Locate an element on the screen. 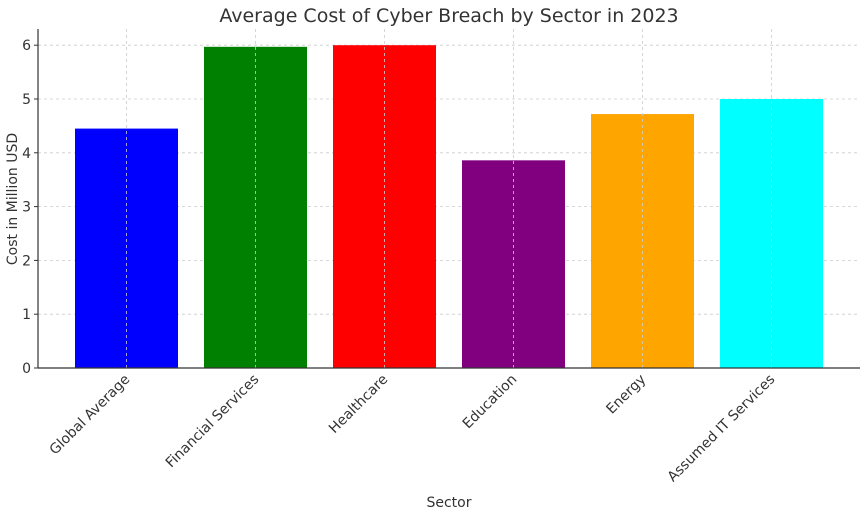 The image size is (865, 514). y-tick-label: 5 is located at coordinates (26, 100).